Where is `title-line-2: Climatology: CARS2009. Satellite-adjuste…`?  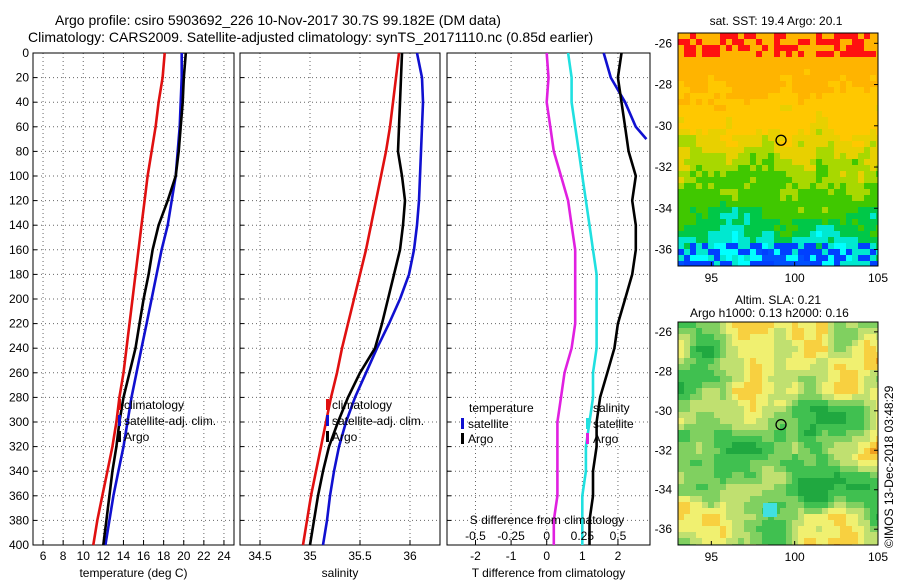 title-line-2: Climatology: CARS2009. Satellite-adjuste… is located at coordinates (310, 37).